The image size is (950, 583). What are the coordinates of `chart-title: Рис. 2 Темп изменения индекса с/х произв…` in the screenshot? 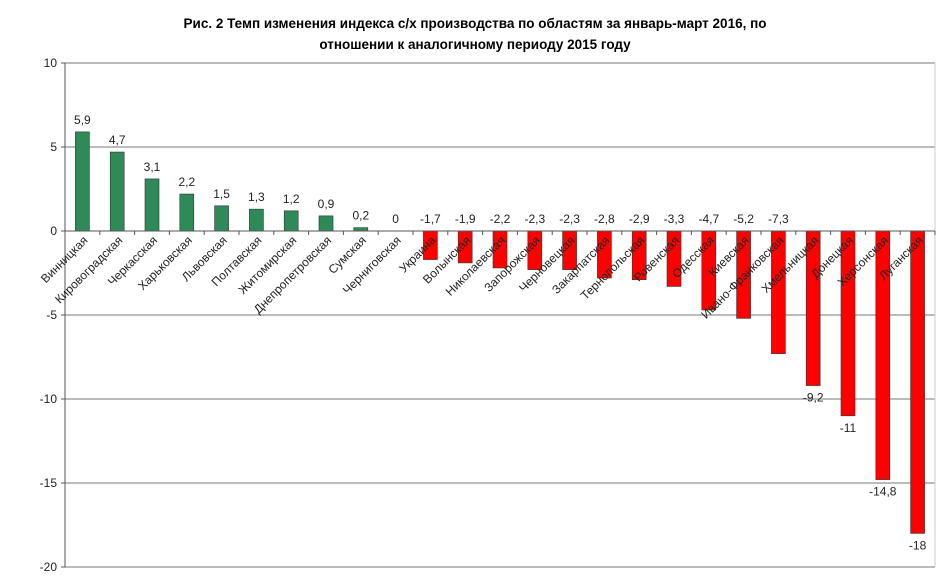 It's located at (475, 34).